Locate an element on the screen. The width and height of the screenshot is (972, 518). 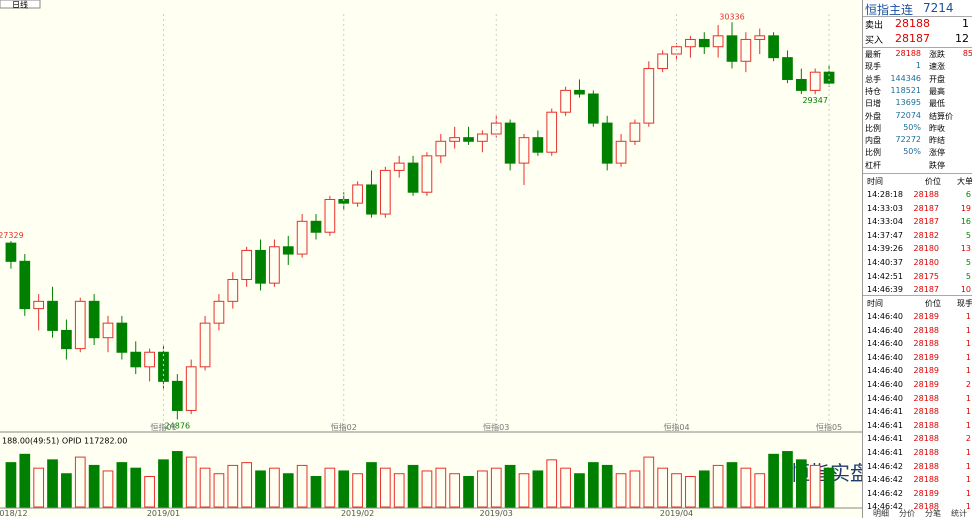
tab: 分价 is located at coordinates (907, 513).